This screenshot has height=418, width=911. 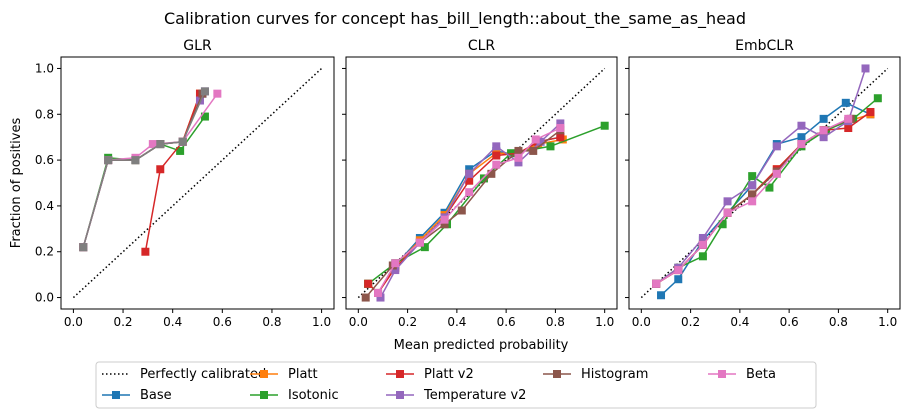 I want to click on panel-title: CLR, so click(x=482, y=46).